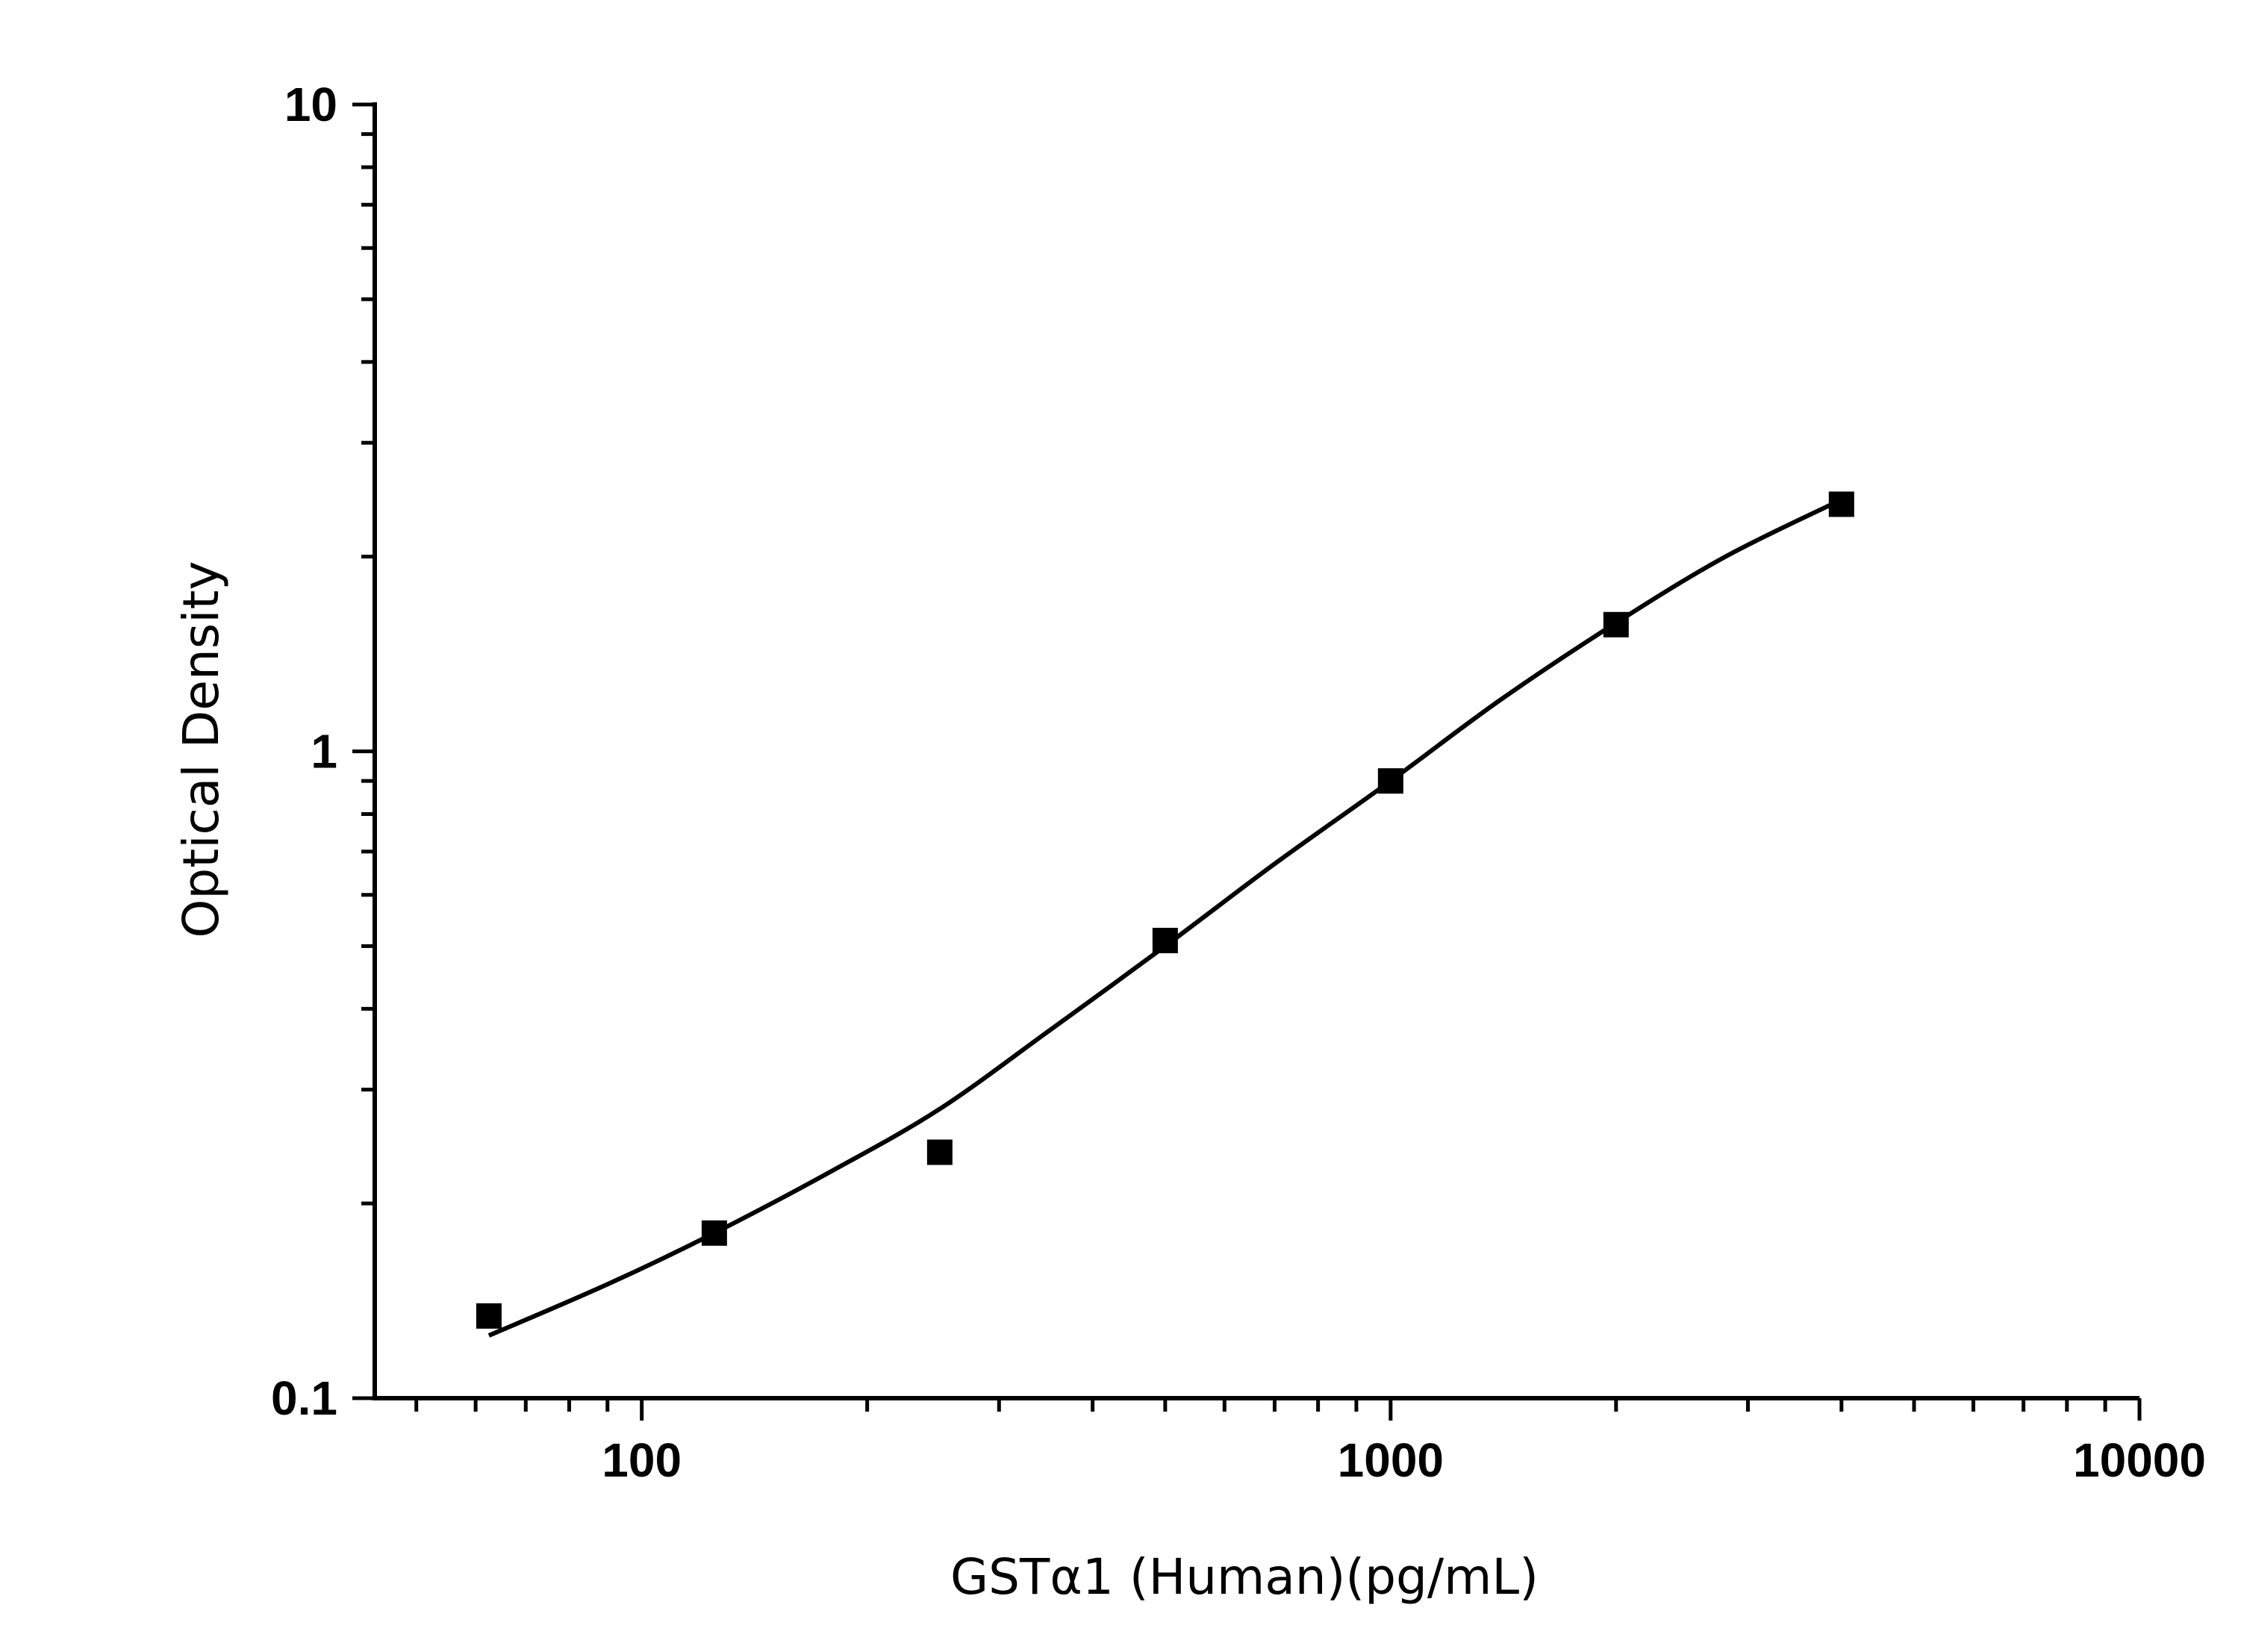 This screenshot has height=1652, width=2244. I want to click on y-tick-label: 1, so click(324, 752).